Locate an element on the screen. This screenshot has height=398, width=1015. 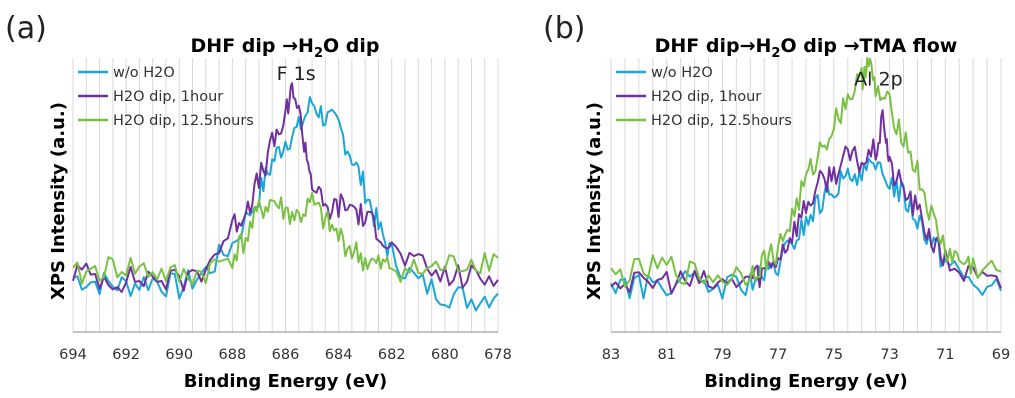
chart-title: DHF dip →H2O dip is located at coordinates (285, 48).